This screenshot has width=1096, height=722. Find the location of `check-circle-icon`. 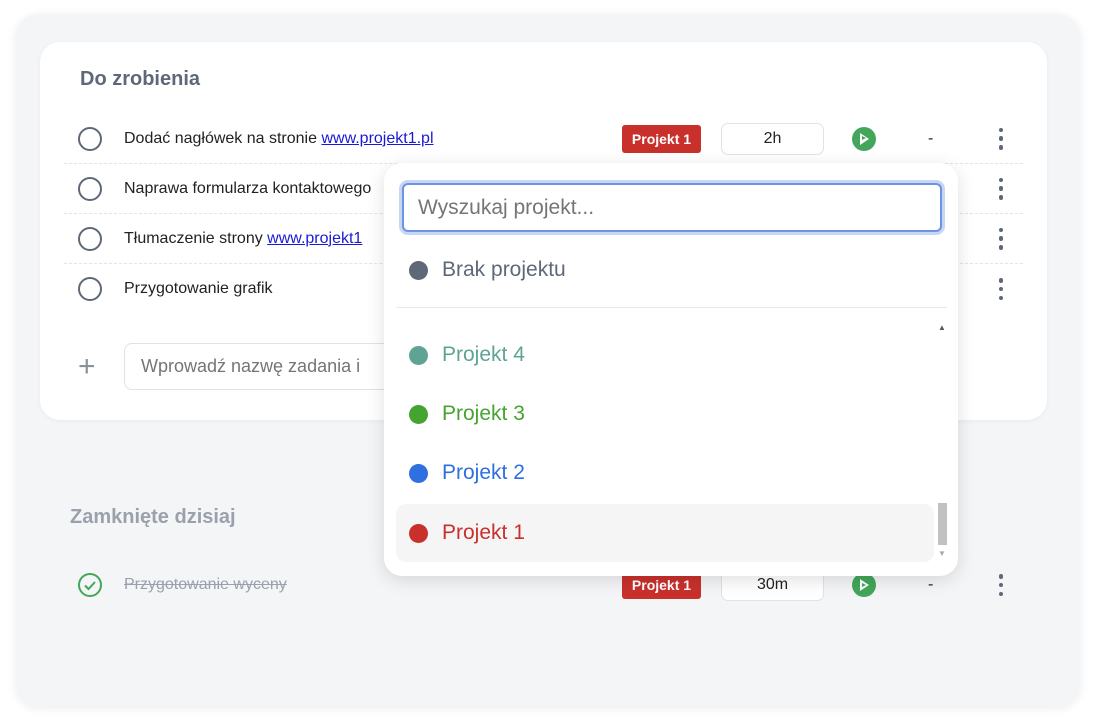

check-circle-icon is located at coordinates (90, 585).